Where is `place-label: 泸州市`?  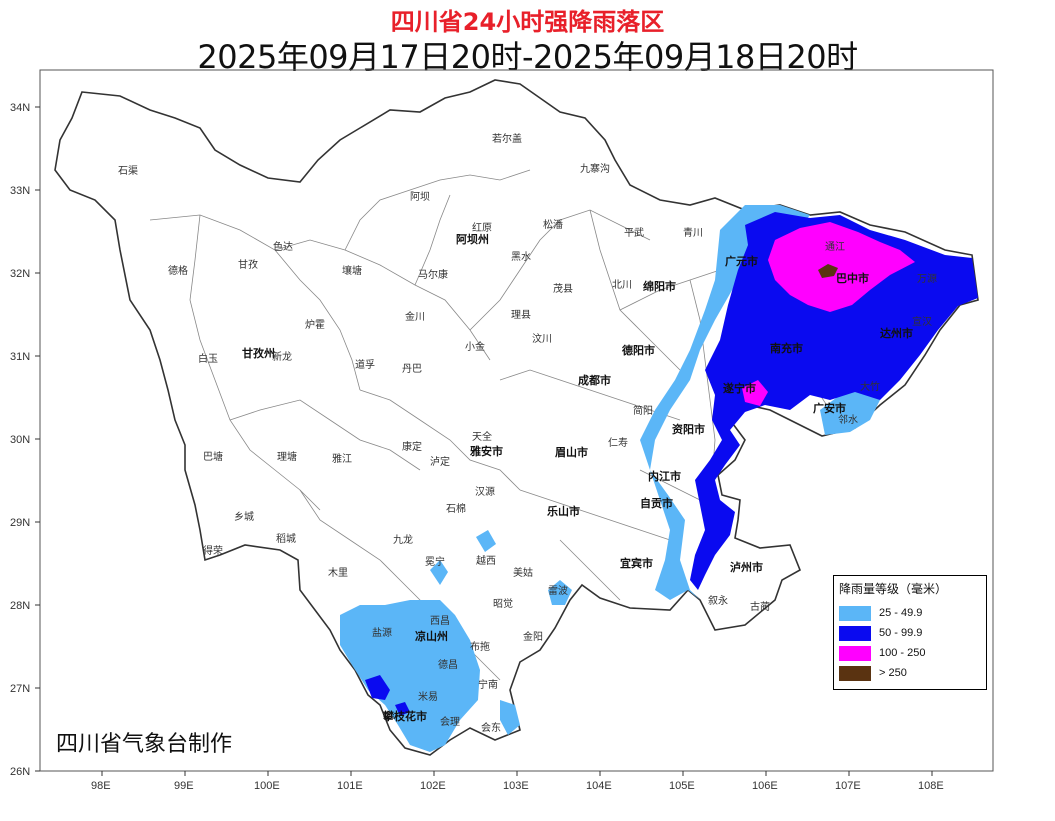
place-label: 泸州市 is located at coordinates (746, 567).